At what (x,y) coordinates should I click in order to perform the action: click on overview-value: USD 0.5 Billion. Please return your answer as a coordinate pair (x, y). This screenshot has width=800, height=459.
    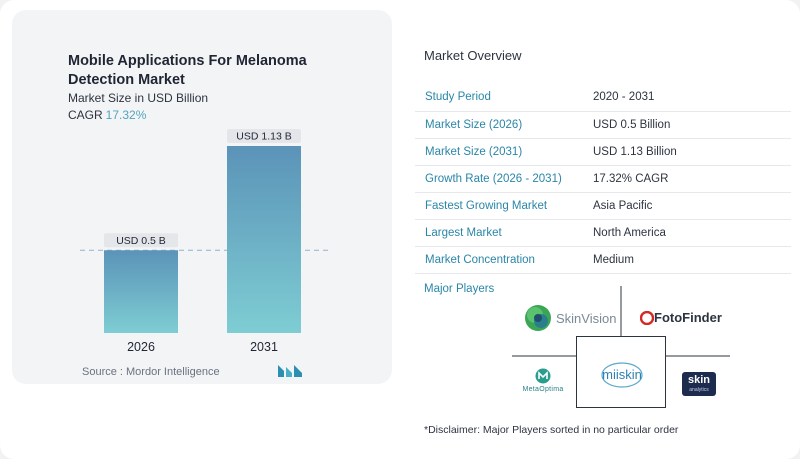
    Looking at the image, I should click on (687, 125).